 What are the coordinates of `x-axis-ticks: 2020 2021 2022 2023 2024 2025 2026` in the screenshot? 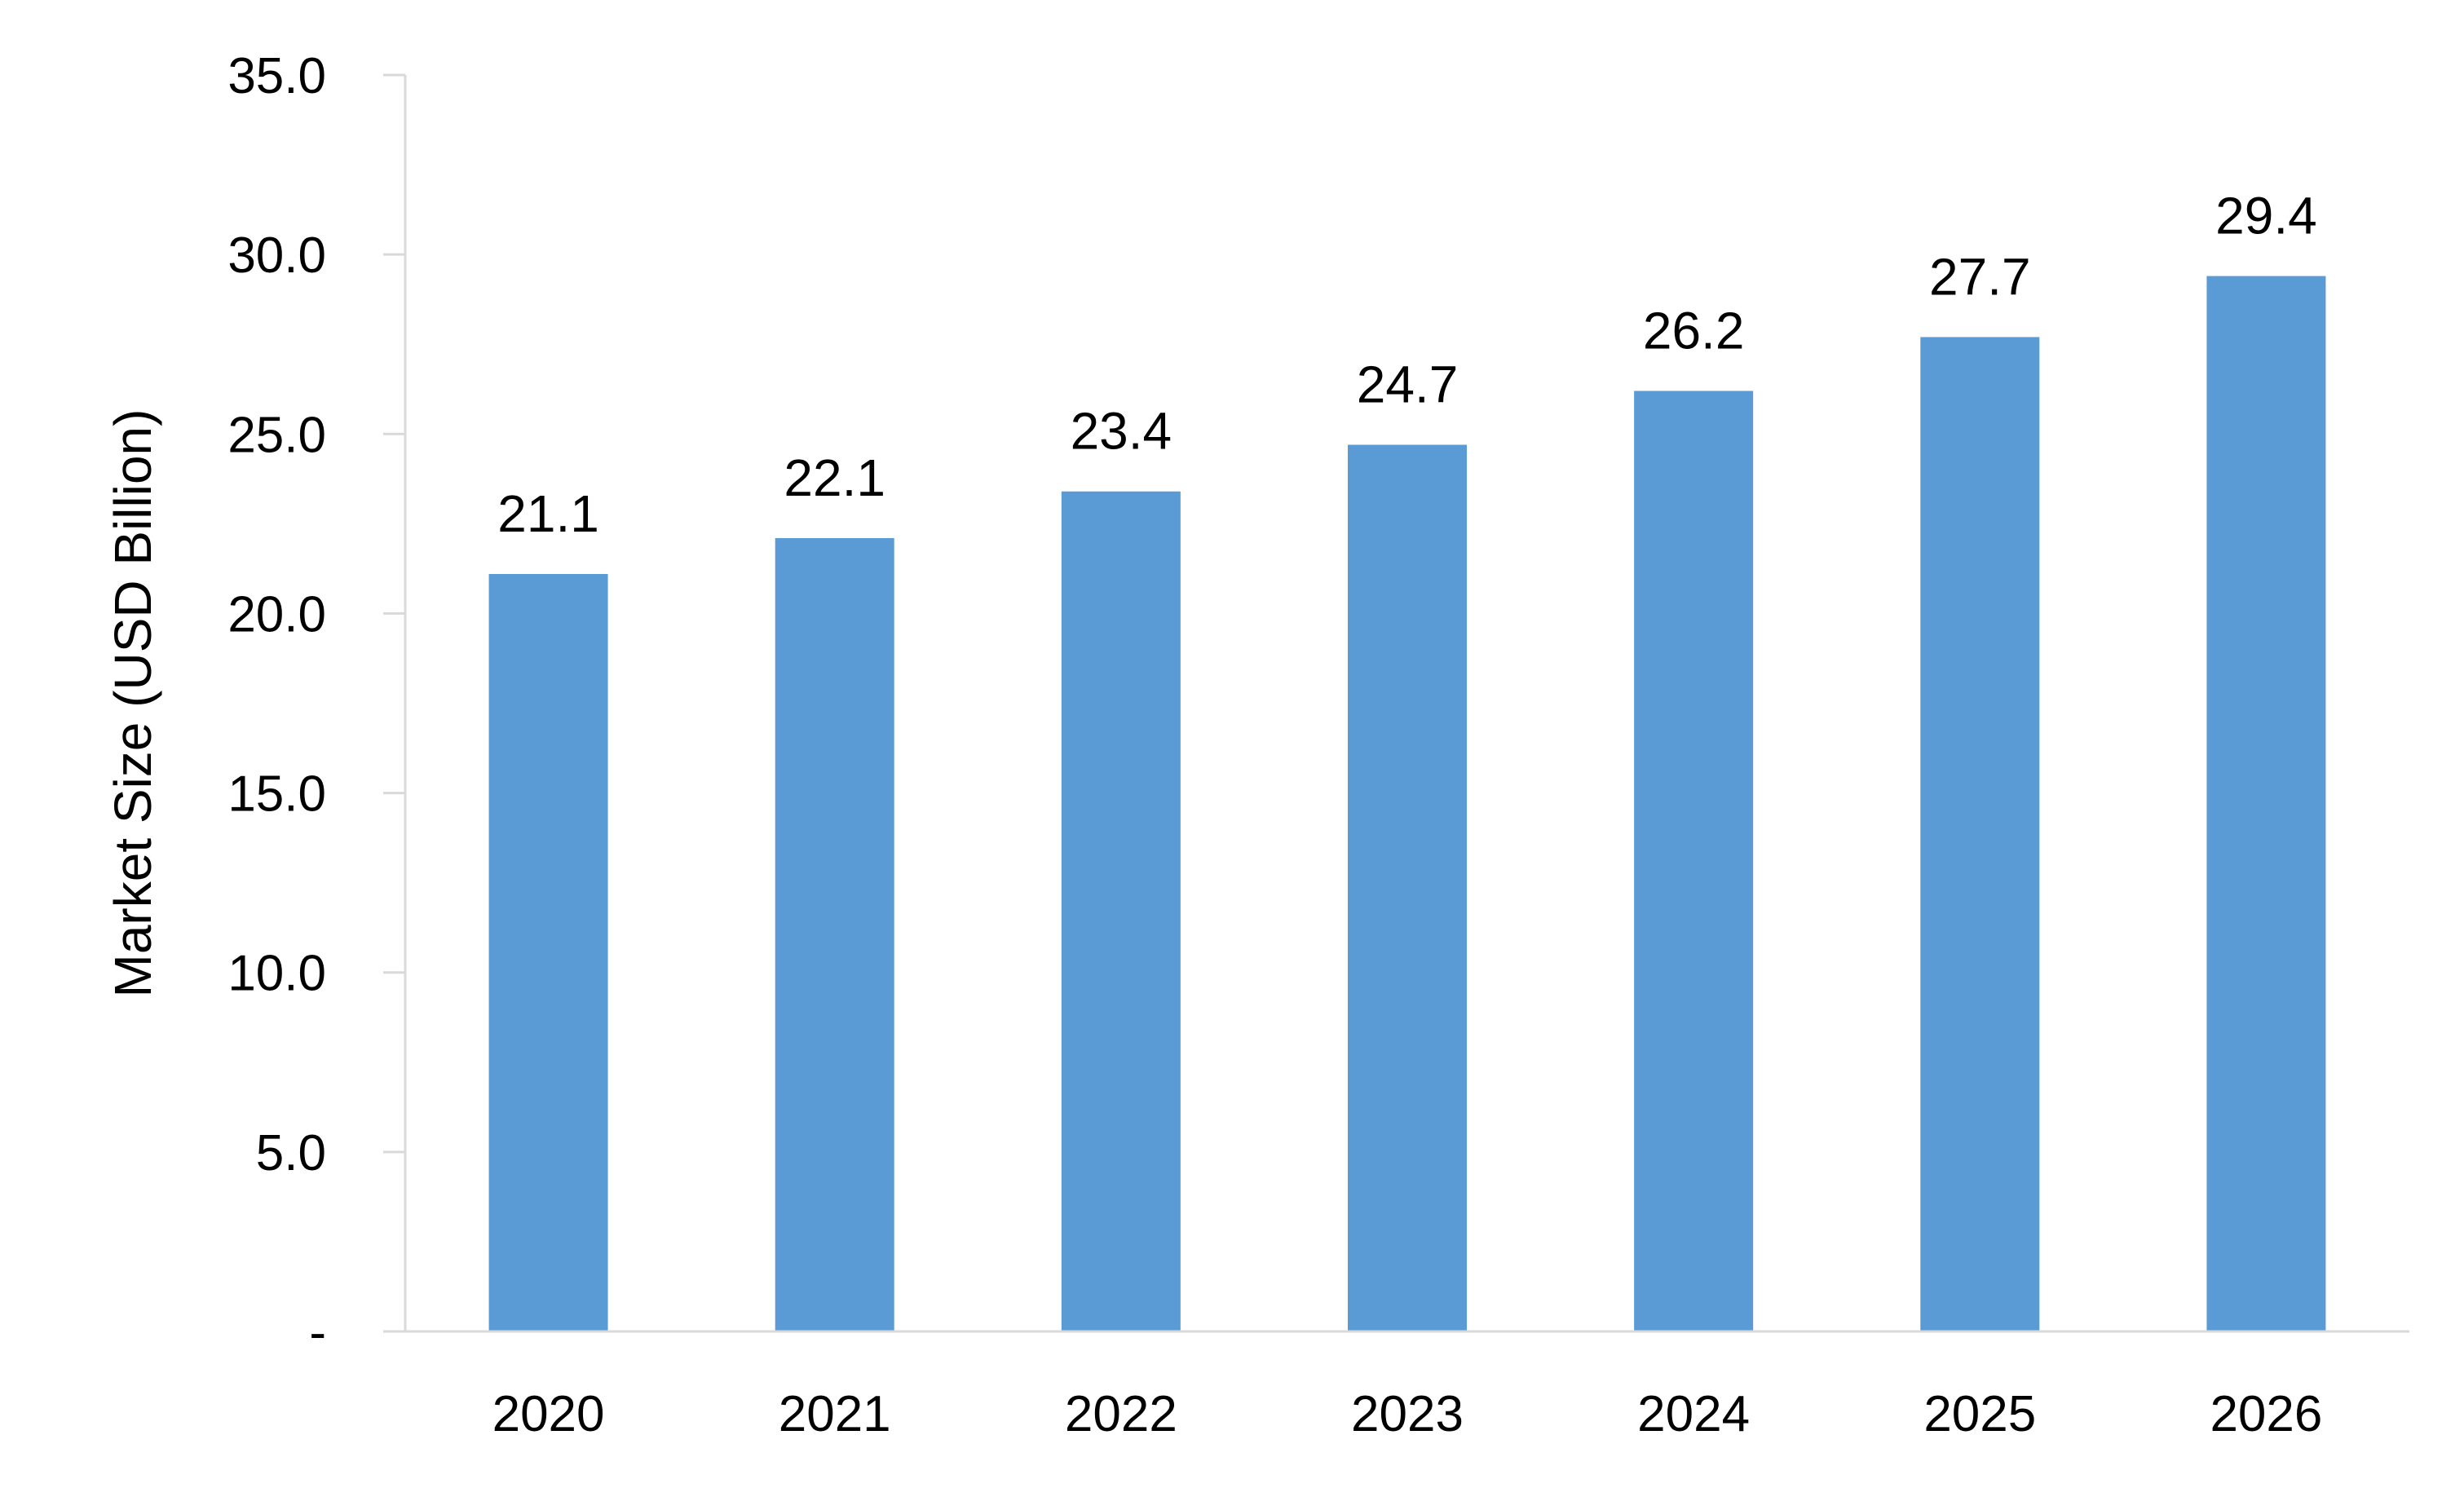 It's located at (1407, 1414).